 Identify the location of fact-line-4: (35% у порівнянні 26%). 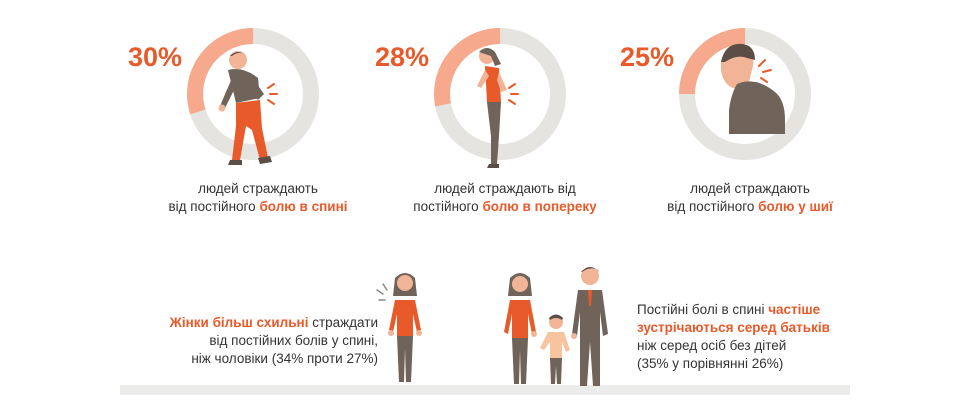
(710, 363).